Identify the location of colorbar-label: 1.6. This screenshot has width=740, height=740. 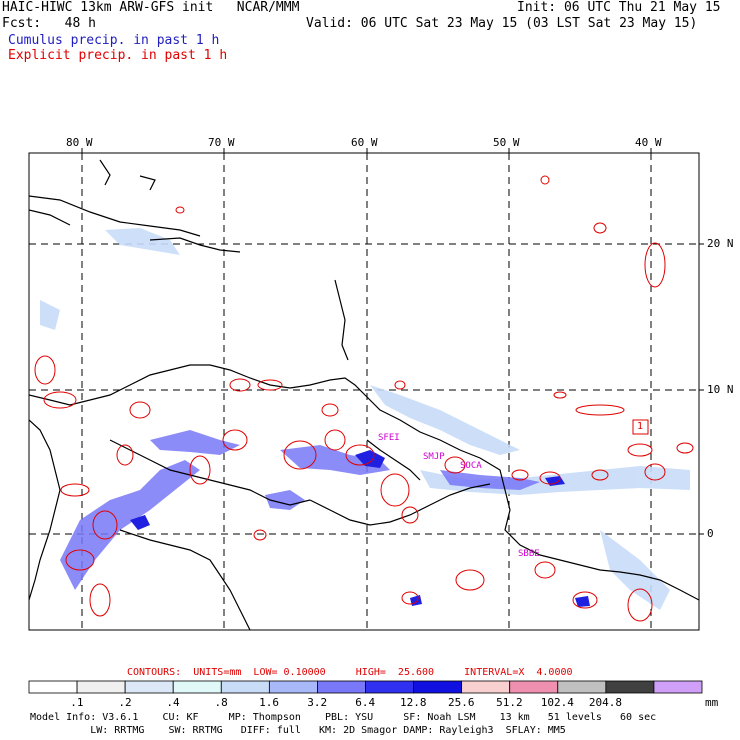
(269, 702).